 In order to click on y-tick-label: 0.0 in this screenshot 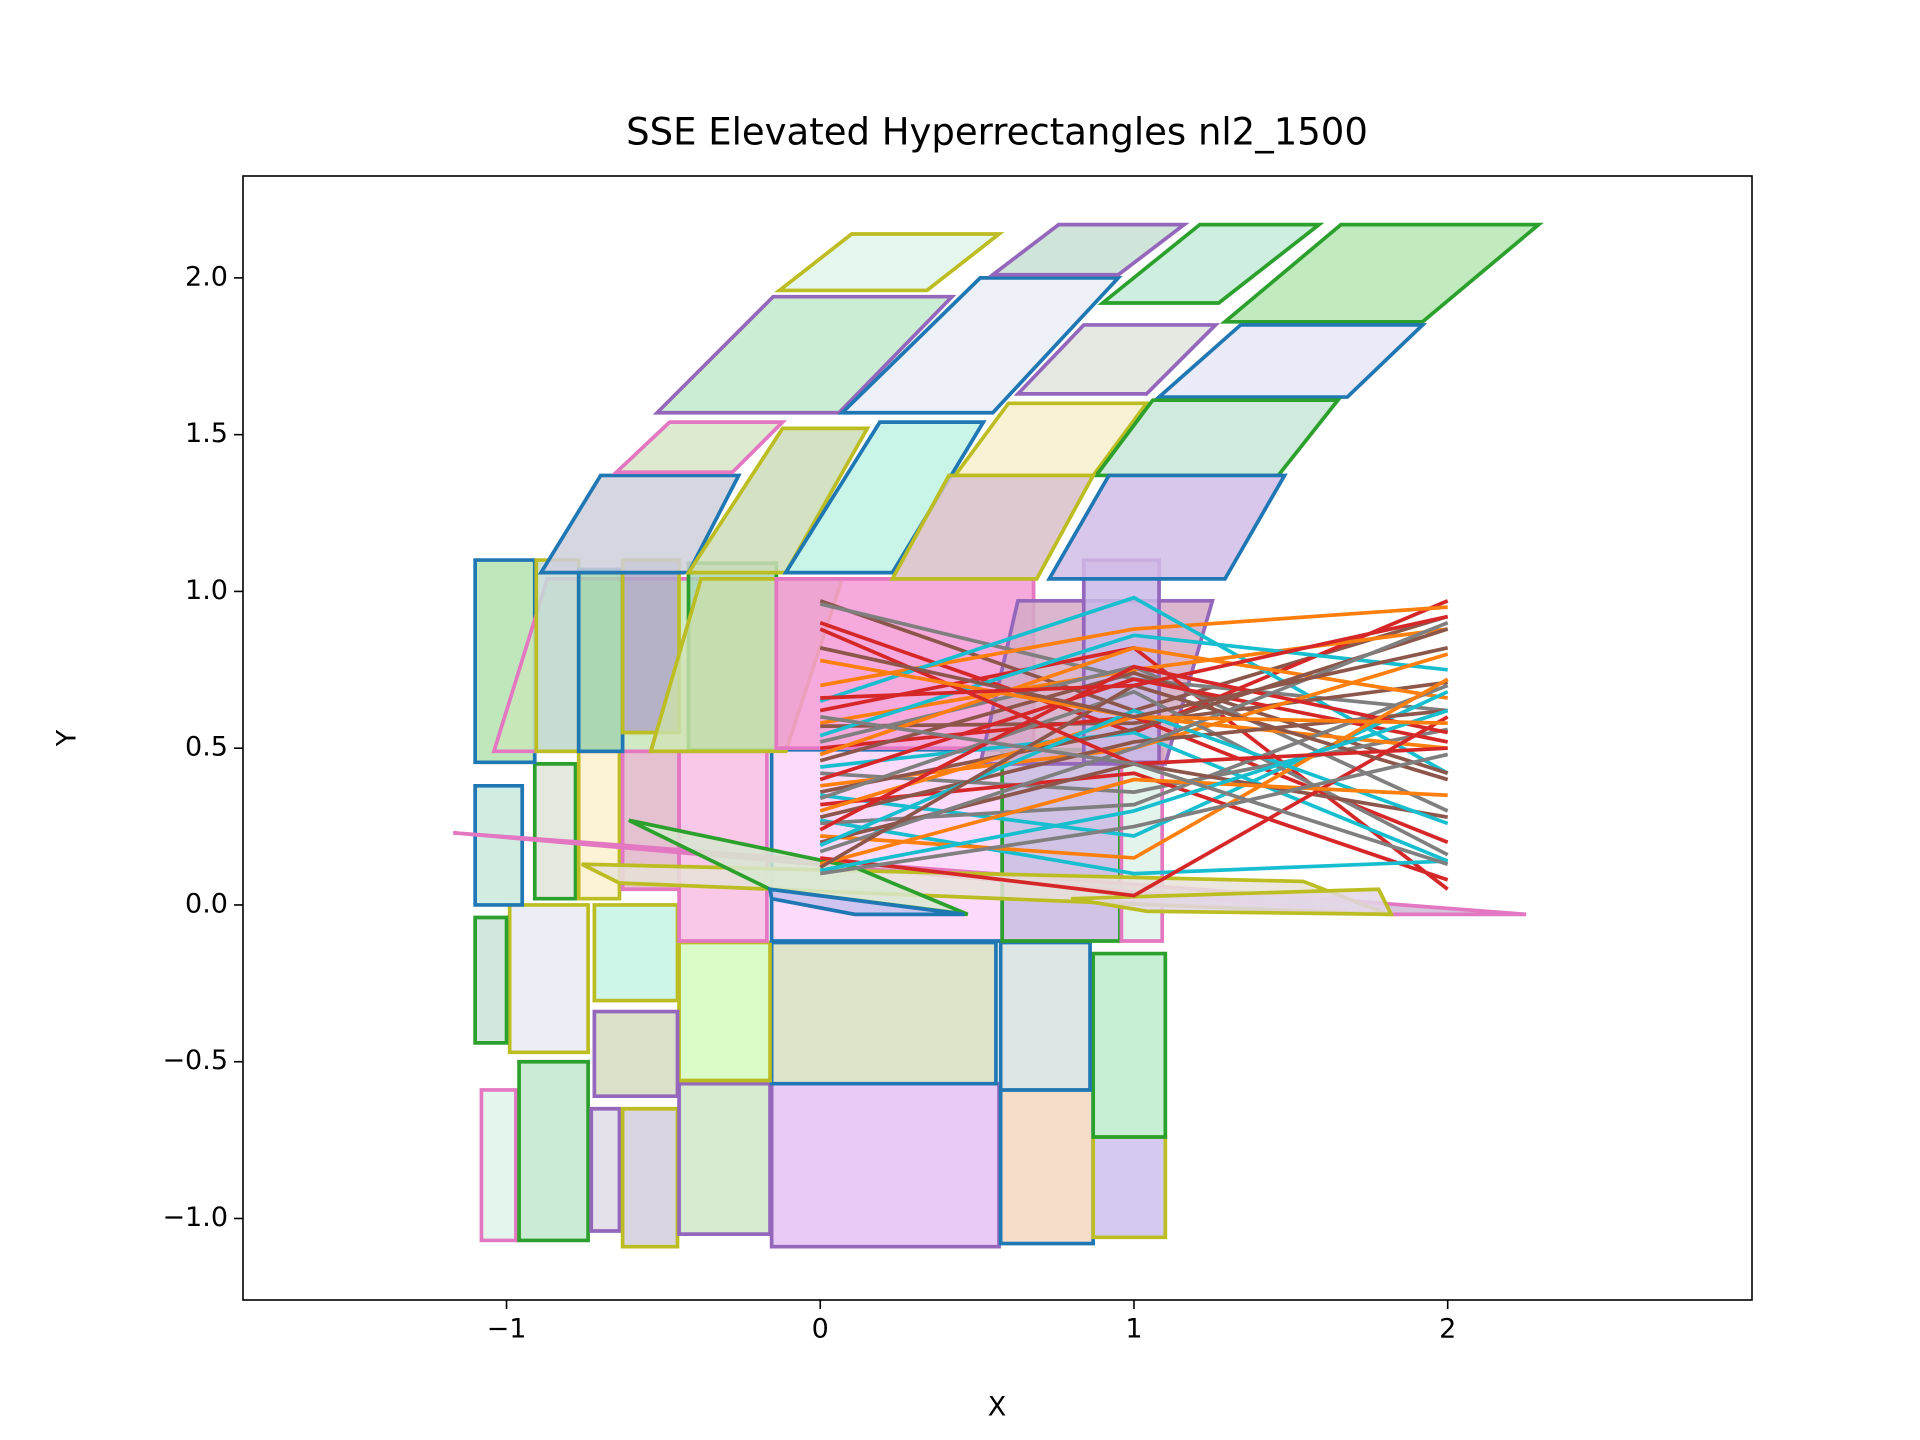, I will do `click(206, 903)`.